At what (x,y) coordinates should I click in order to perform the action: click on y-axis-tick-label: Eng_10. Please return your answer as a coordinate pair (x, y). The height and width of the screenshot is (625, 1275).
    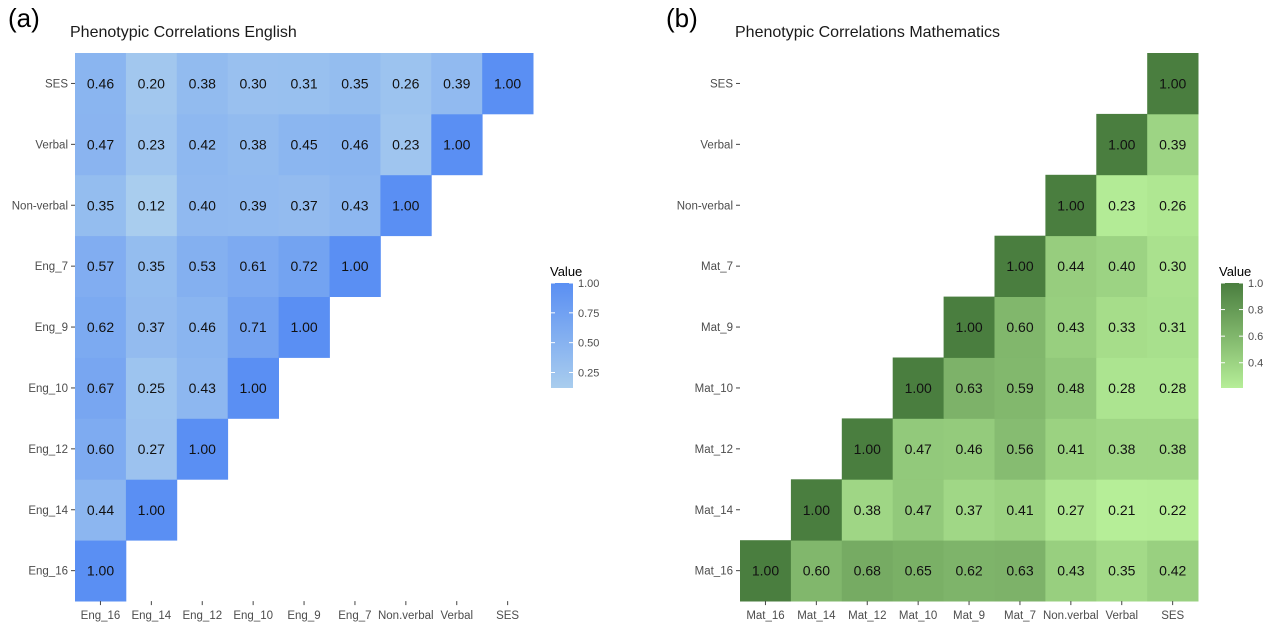
    Looking at the image, I should click on (48, 389).